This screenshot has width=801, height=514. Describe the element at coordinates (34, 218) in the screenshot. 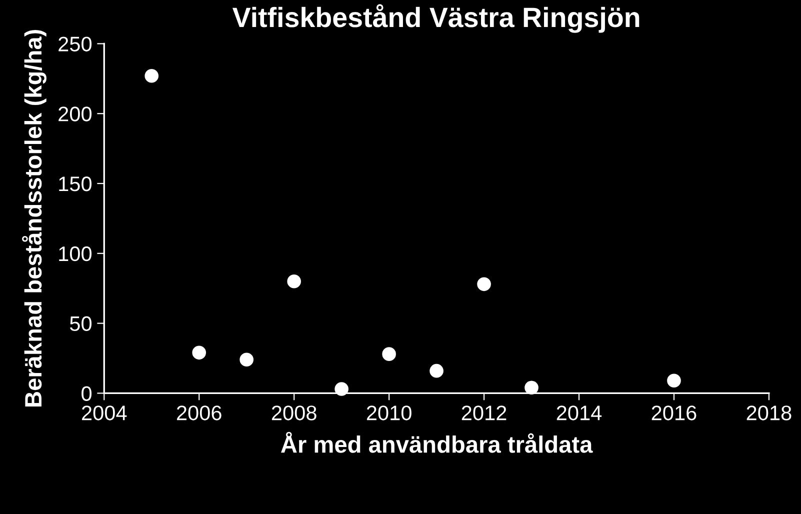

I see `y-axis-title: Beräknad beståndsstorlek (kg/ha)` at that location.